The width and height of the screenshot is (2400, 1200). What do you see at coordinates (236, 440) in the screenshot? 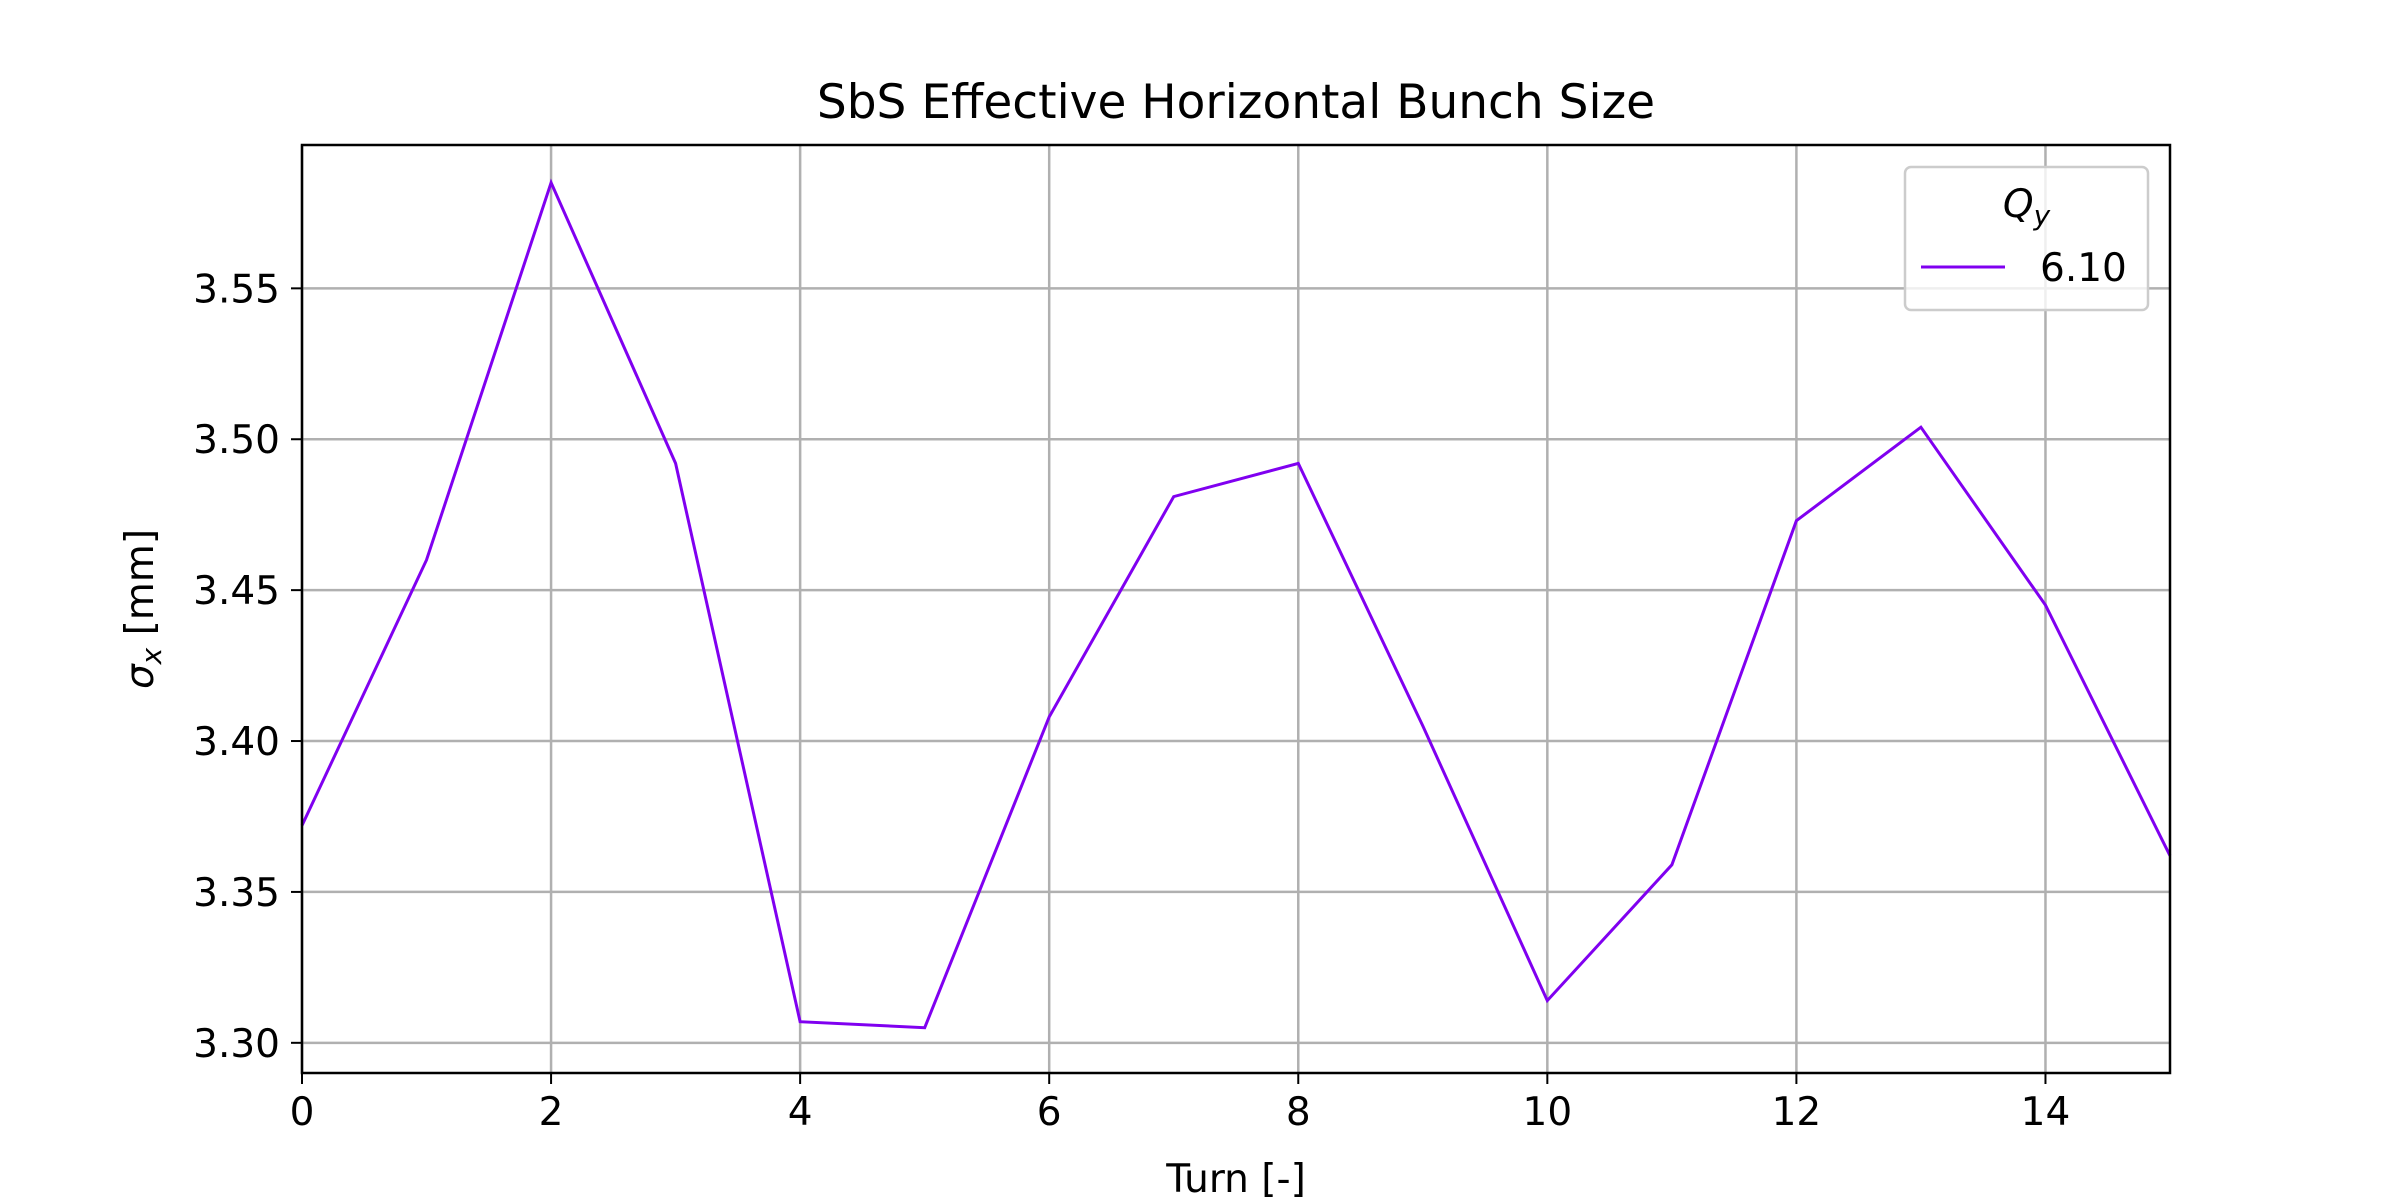
I see `y-tick-label: 3.50` at bounding box center [236, 440].